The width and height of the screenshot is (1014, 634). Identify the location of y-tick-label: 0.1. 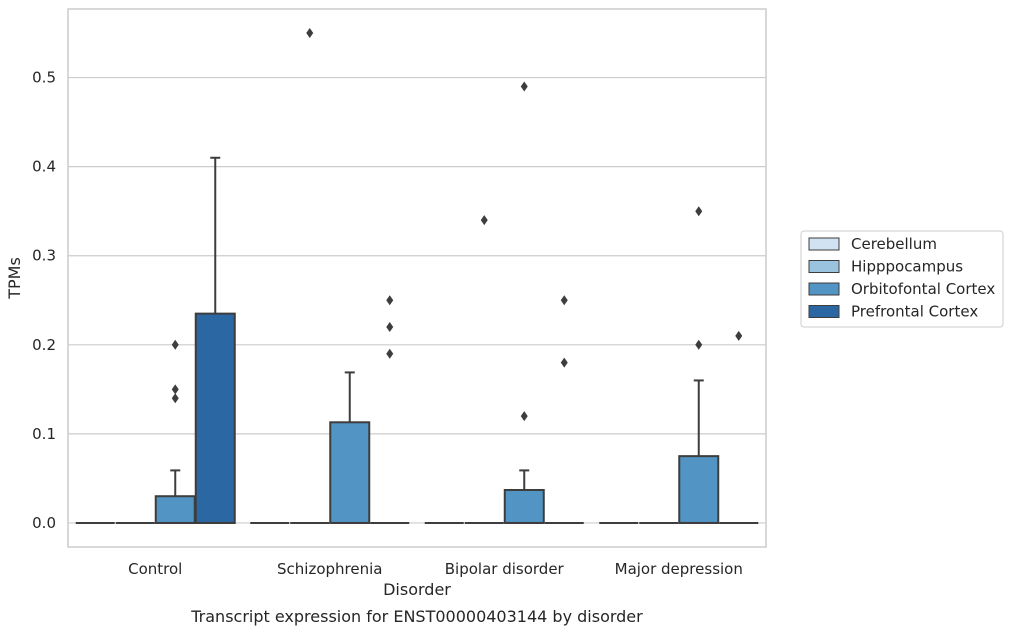
(44, 434).